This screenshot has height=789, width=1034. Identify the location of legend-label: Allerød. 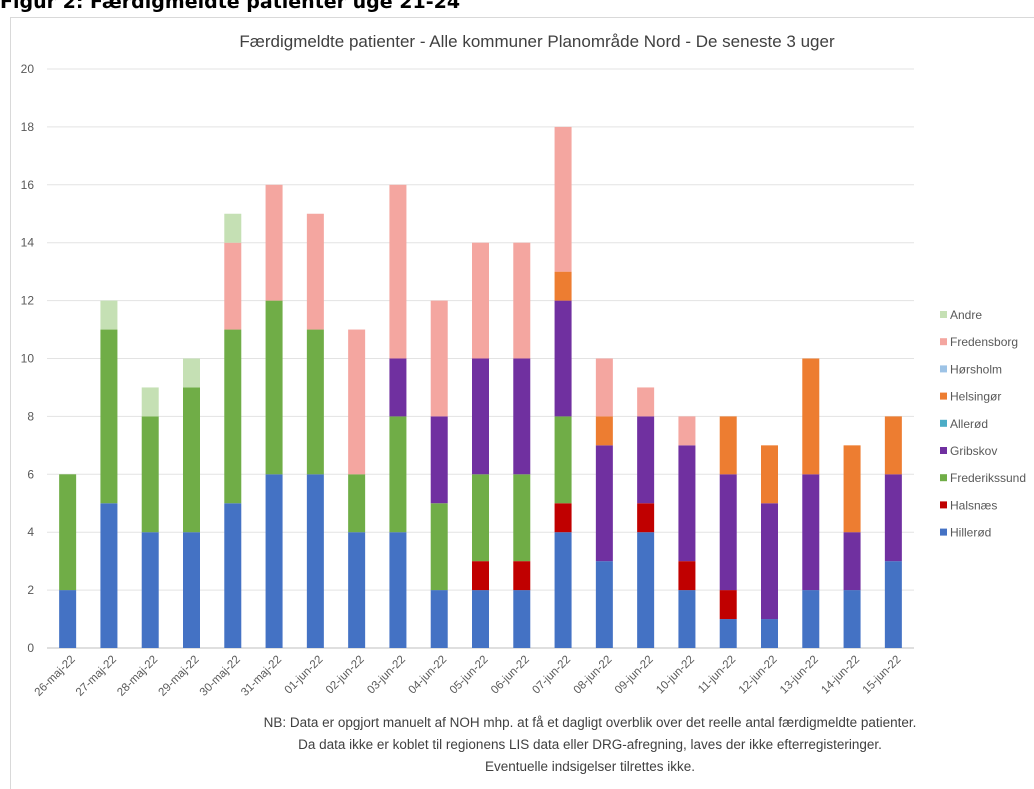
(969, 424).